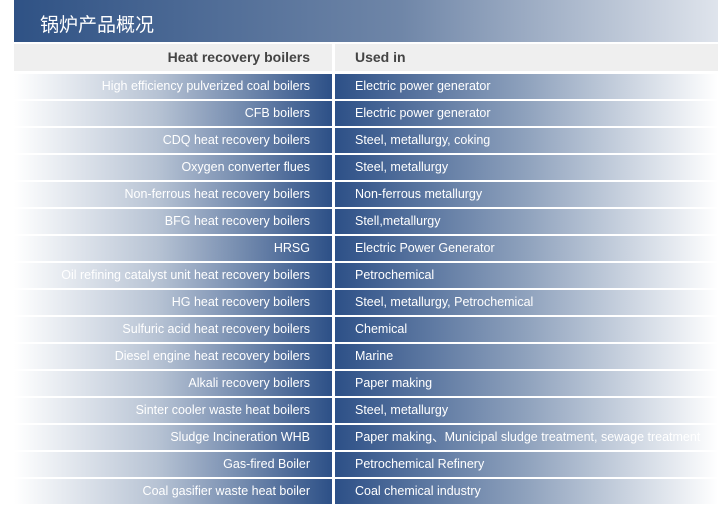  I want to click on boiler-name: Non-ferrous heat recovery boilers, so click(173, 194).